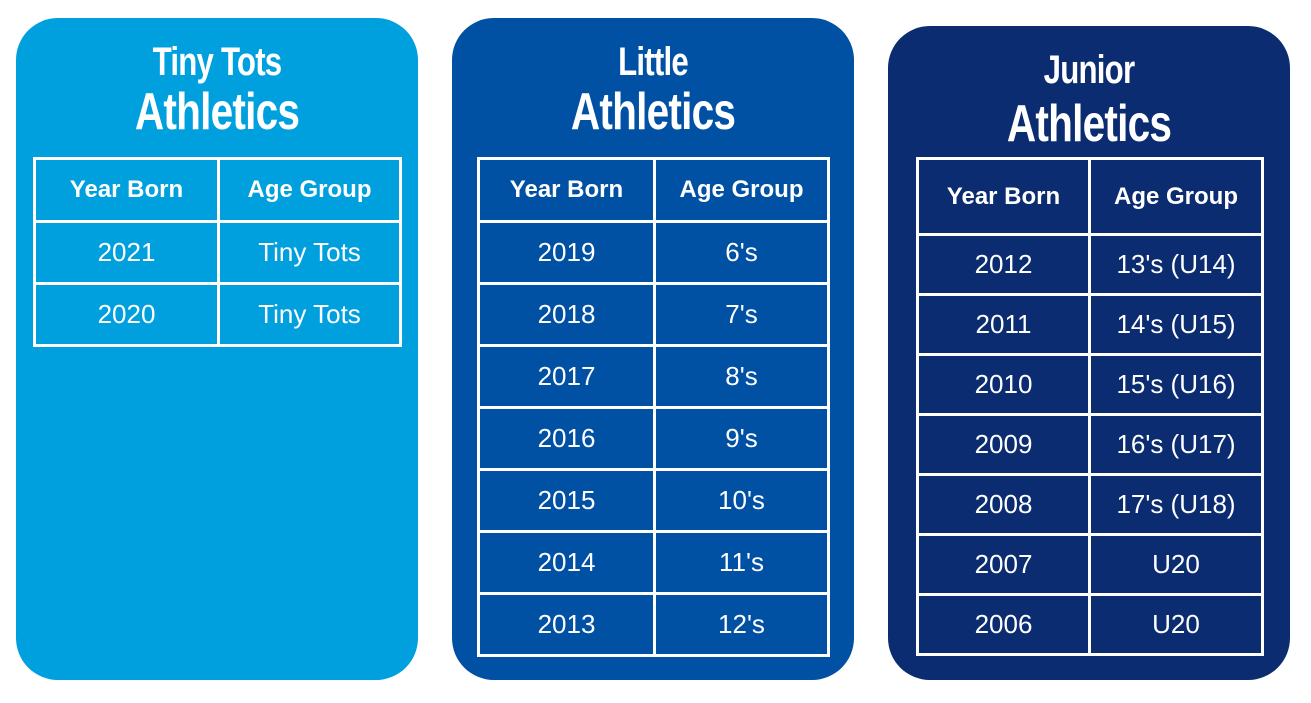 The height and width of the screenshot is (703, 1311). I want to click on table-row: 2012 13's (U14), so click(1090, 264).